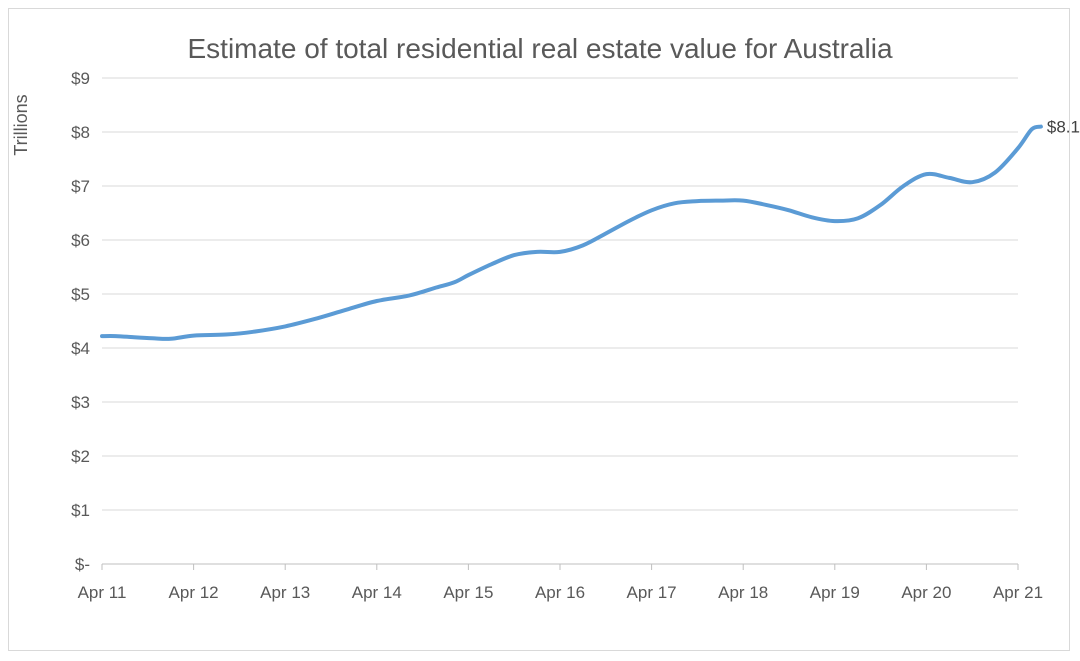  What do you see at coordinates (80, 240) in the screenshot?
I see `y-tick-label: $6` at bounding box center [80, 240].